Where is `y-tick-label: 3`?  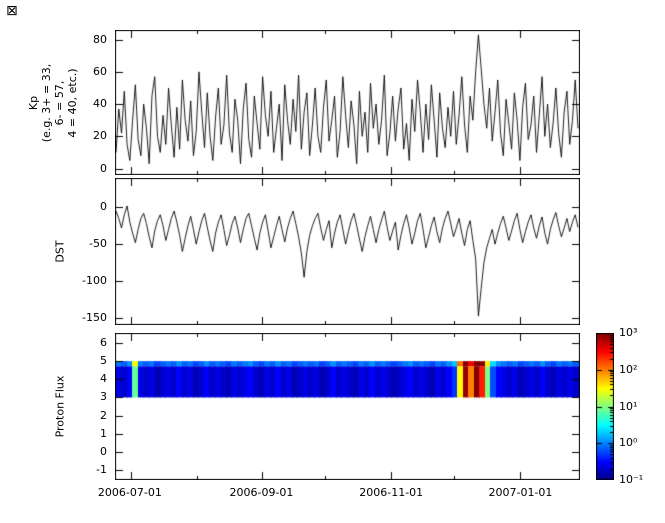
y-tick-label: 3 is located at coordinates (103, 397).